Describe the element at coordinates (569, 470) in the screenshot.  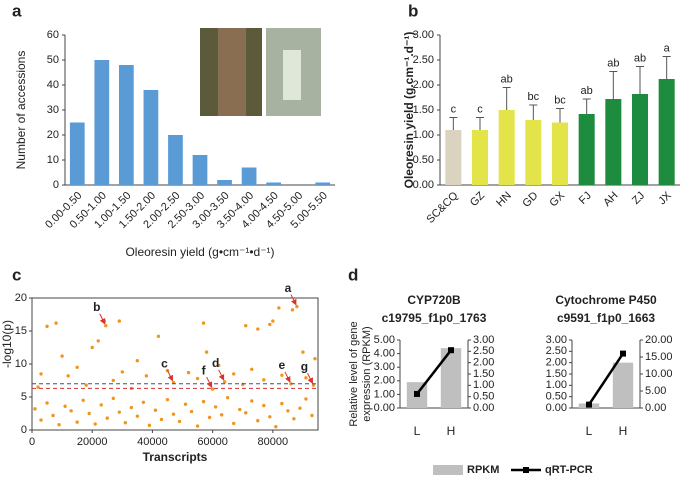
I see `legend-label: qRT-PCR` at that location.